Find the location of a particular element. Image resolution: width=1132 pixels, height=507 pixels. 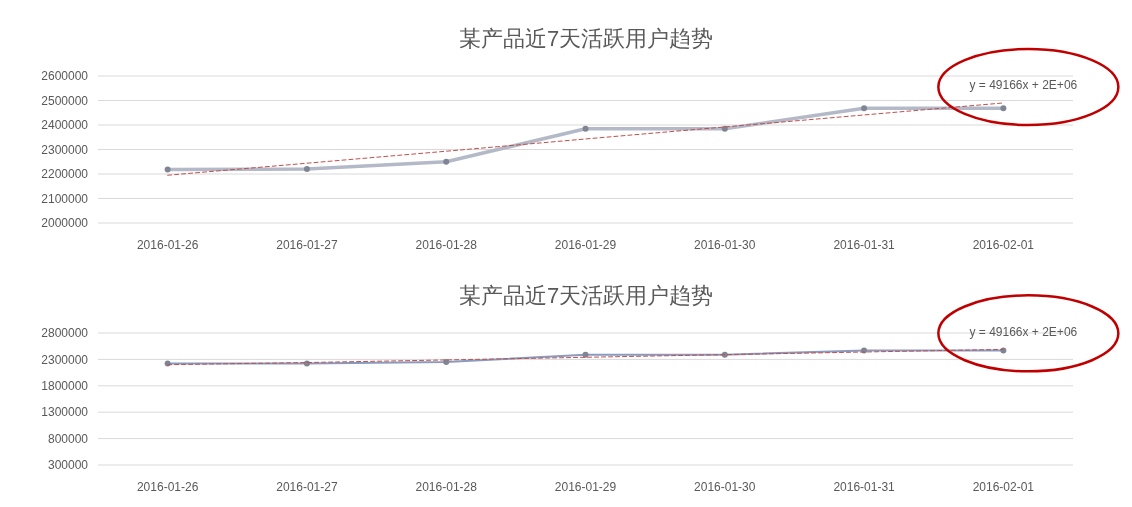

y-tick-label: 2800000 is located at coordinates (65, 333).